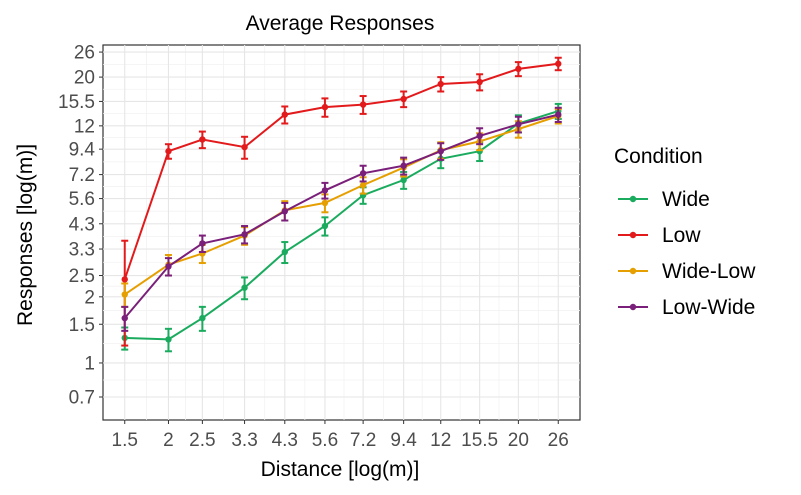  What do you see at coordinates (325, 440) in the screenshot?
I see `x-tick-label: 5.6` at bounding box center [325, 440].